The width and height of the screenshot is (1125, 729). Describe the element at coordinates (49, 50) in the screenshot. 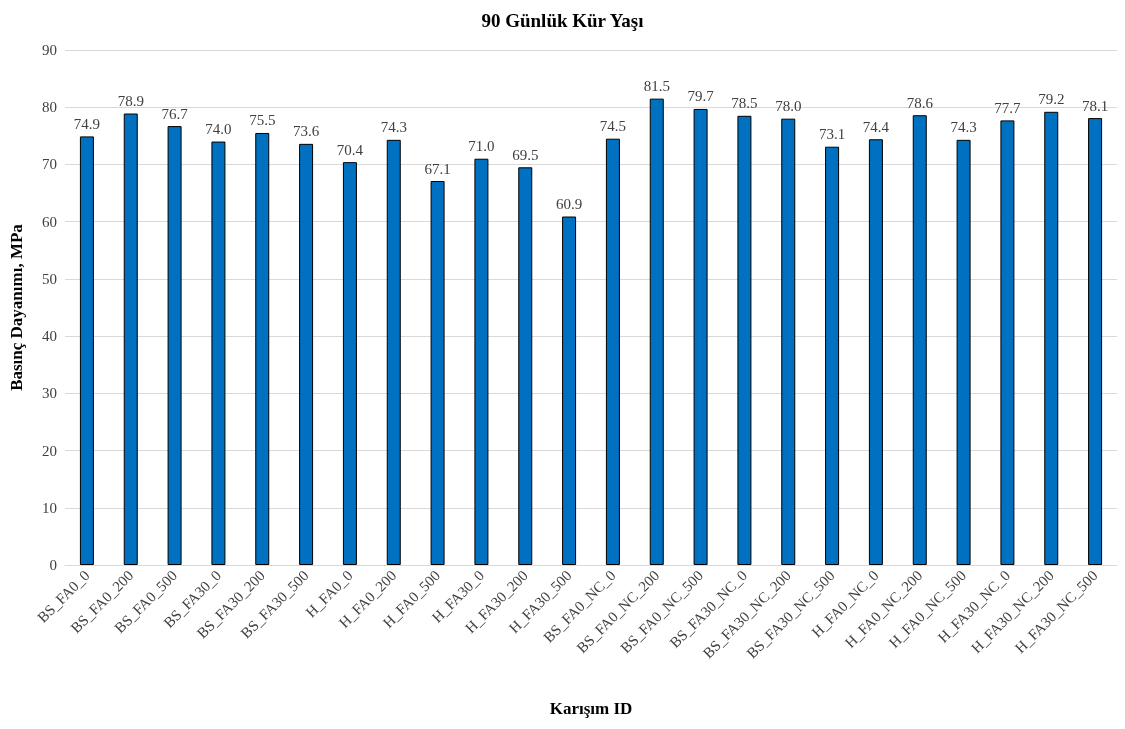

I see `y-tick-label: 90` at that location.